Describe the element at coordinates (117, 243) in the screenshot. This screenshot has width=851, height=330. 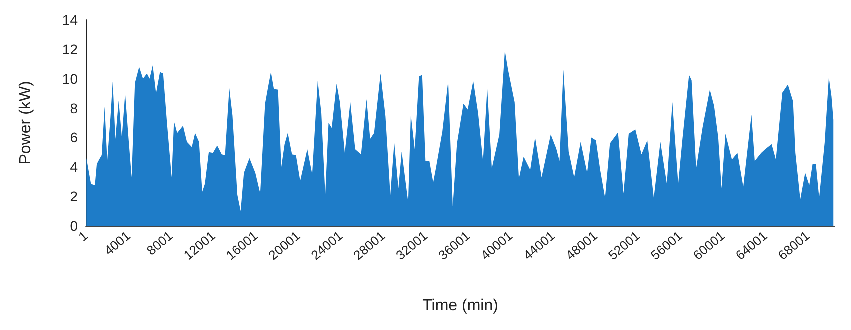
I see `x-tick-label: 4001` at that location.